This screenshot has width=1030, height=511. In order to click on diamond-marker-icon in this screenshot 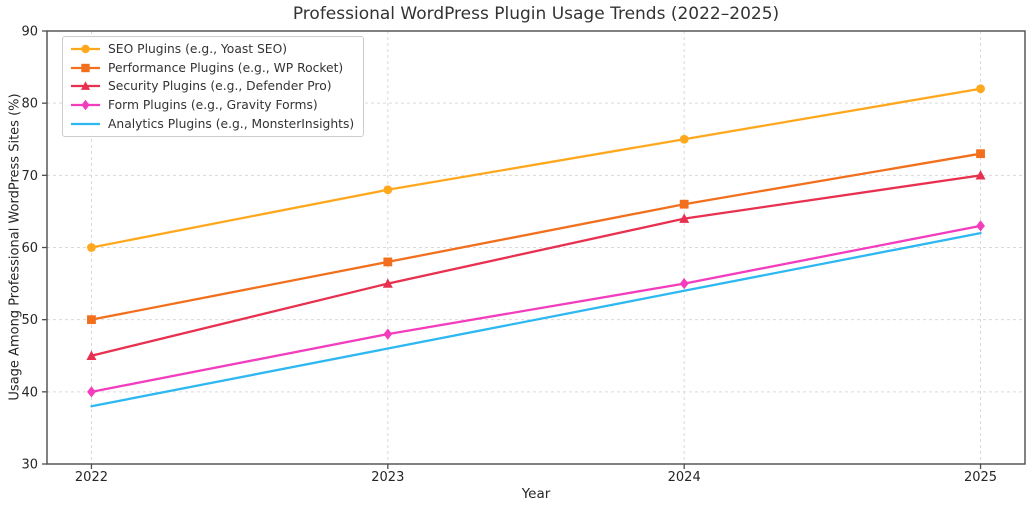, I will do `click(85, 105)`.